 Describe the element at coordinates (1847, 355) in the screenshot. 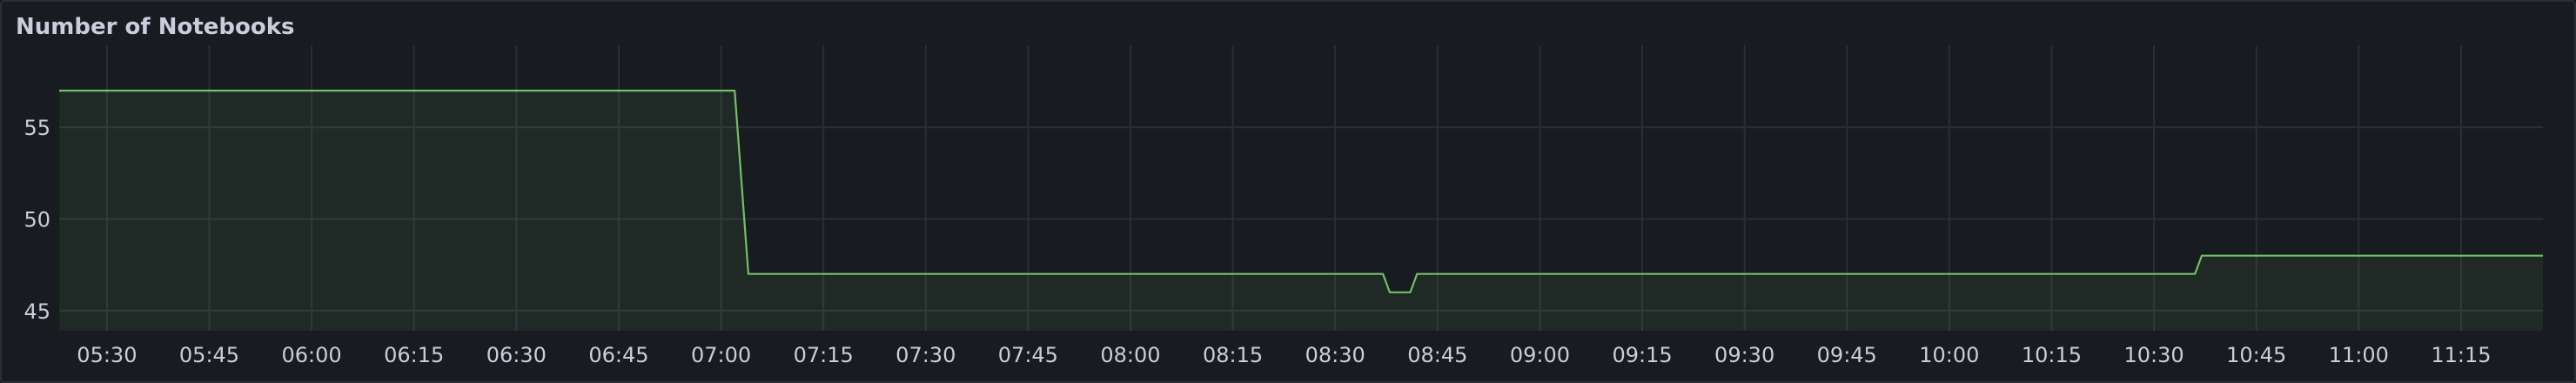

I see `x-tick-label: 09:45` at that location.